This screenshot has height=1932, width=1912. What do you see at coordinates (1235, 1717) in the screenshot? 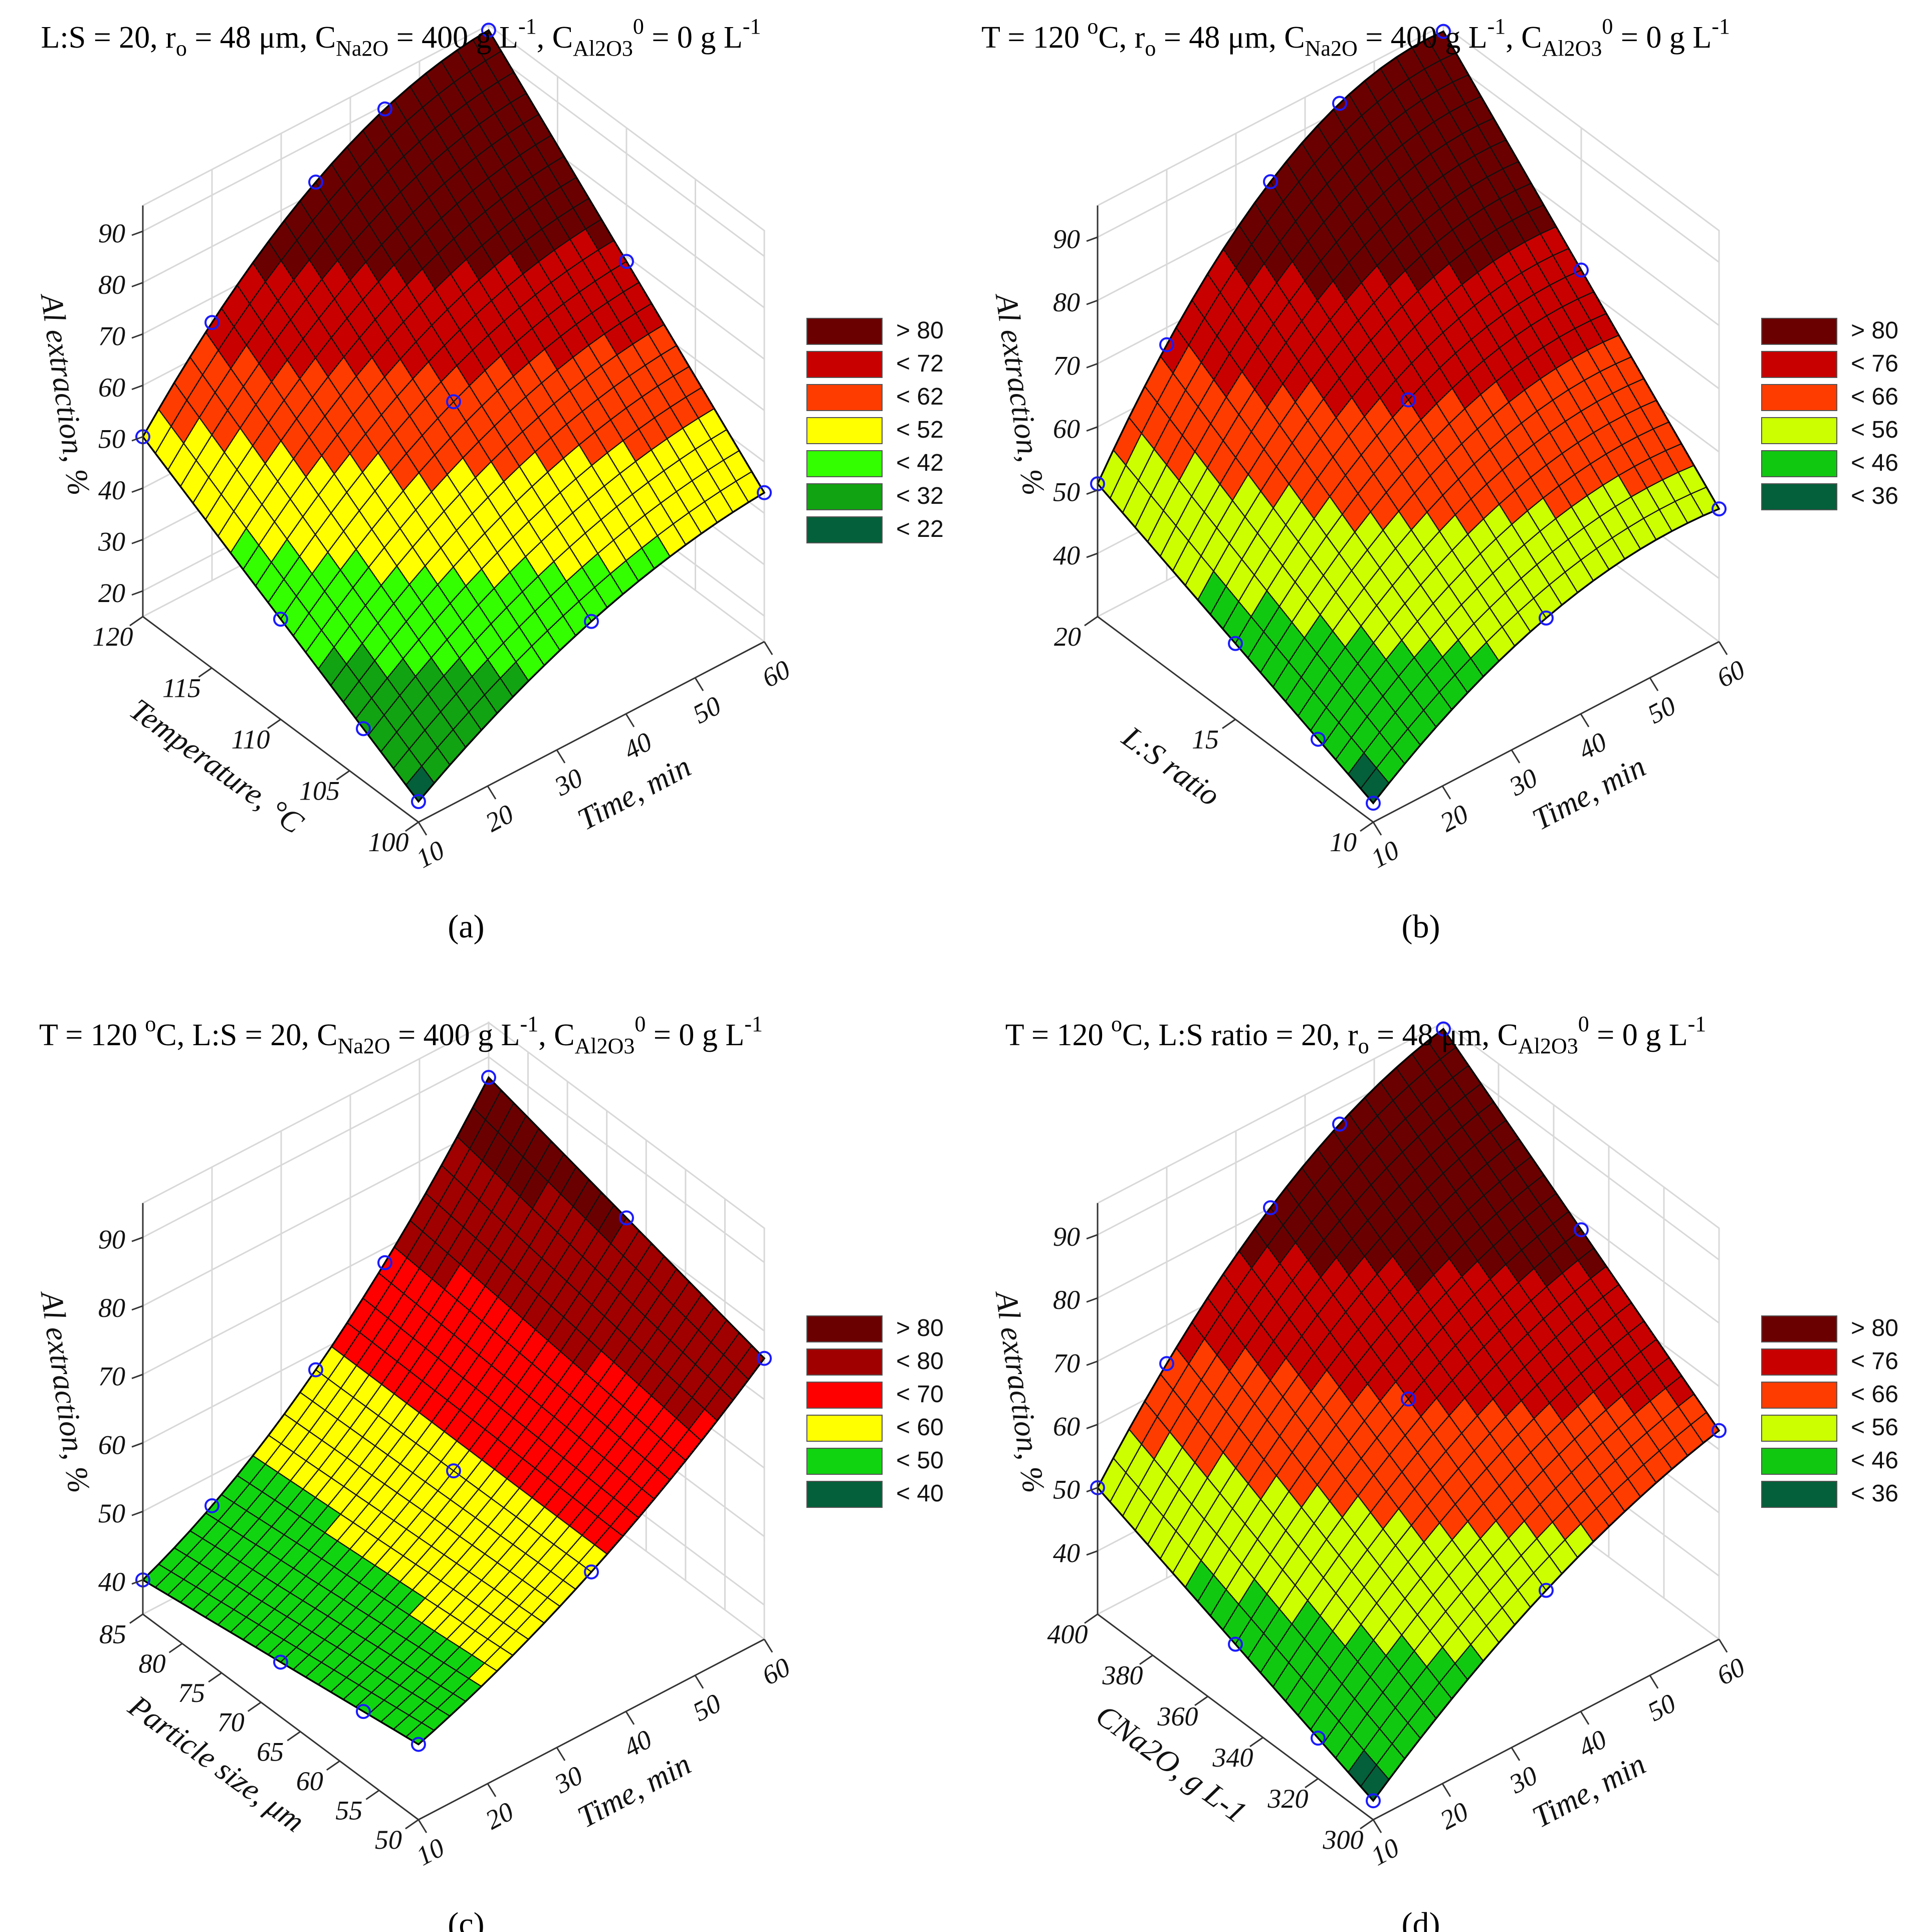
I see `y-axis-line` at bounding box center [1235, 1717].